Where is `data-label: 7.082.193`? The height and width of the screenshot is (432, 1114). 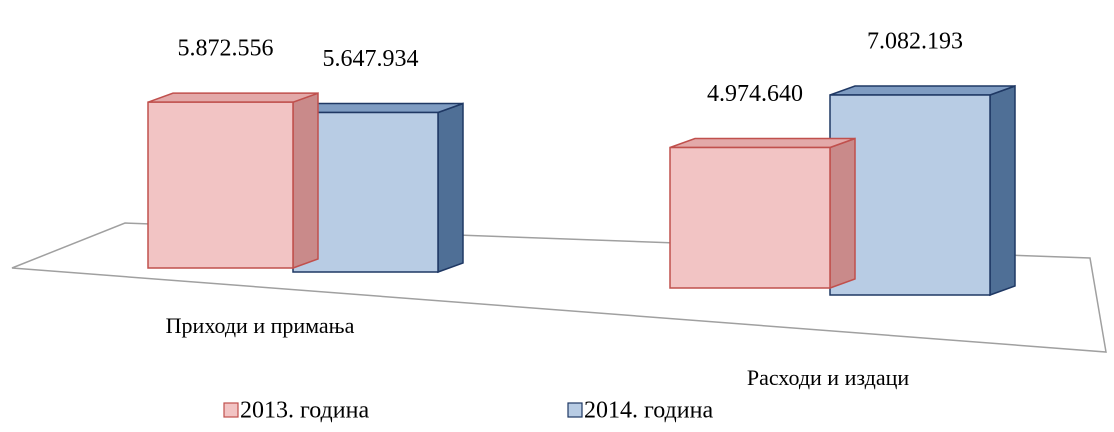 data-label: 7.082.193 is located at coordinates (915, 42).